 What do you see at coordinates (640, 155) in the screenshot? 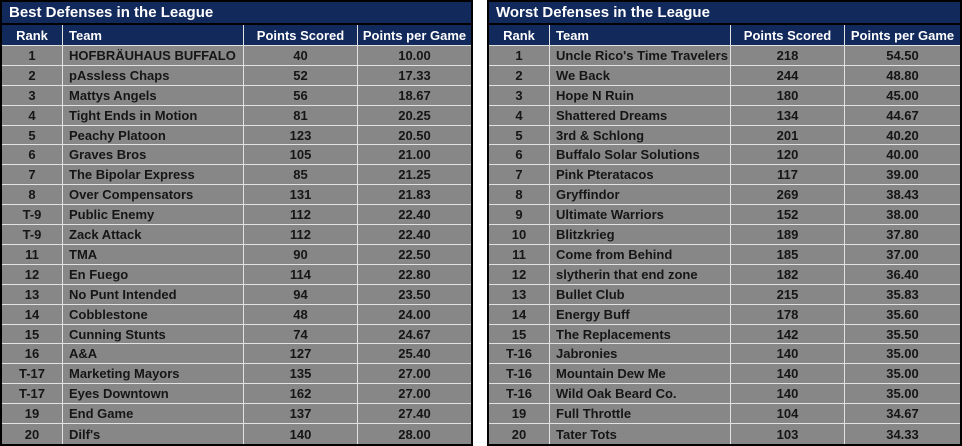
I see `cell-team: Buffalo Solar Solutions` at bounding box center [640, 155].